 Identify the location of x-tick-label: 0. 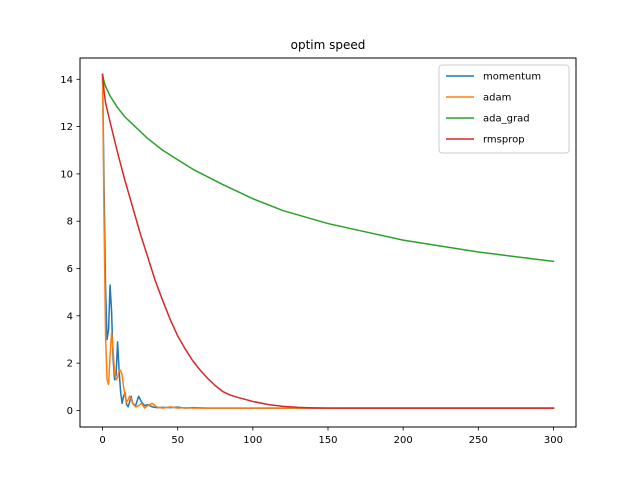
(102, 440).